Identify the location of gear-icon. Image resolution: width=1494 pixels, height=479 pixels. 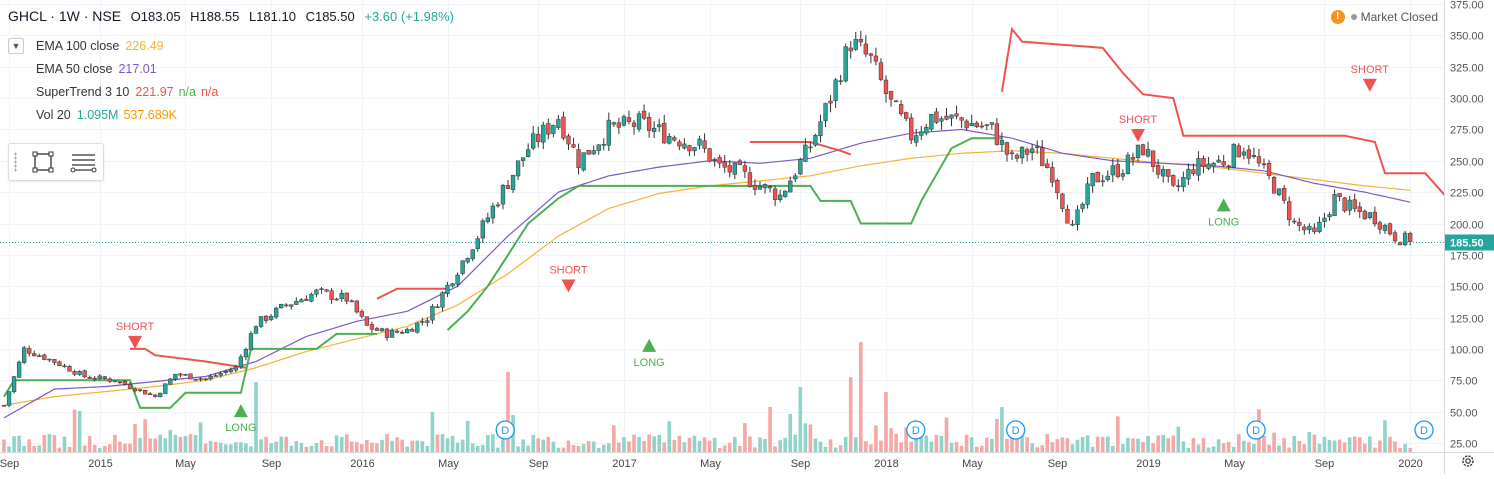
(1468, 461).